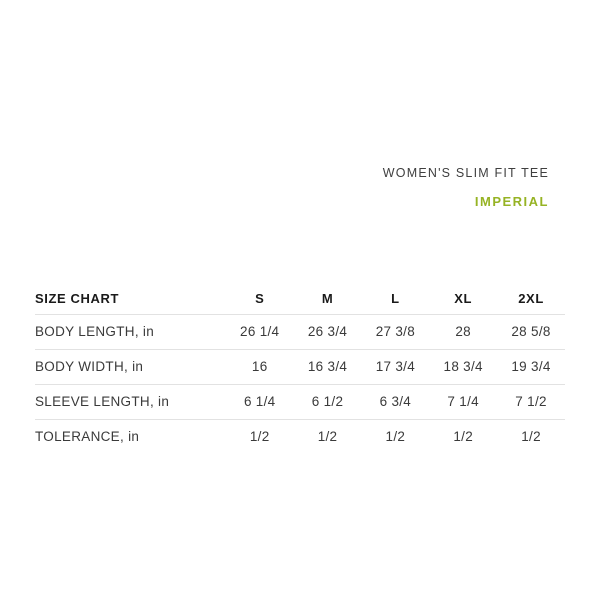 The width and height of the screenshot is (600, 600). I want to click on table-row: BODY WIDTH, in 16 16 3/4 17 3/4 18 3/4 19 3/4, so click(300, 367).